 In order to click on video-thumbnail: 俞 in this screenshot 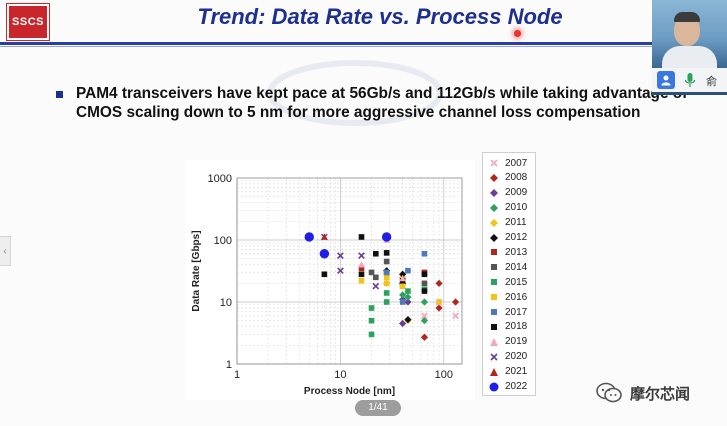, I will do `click(689, 47)`.